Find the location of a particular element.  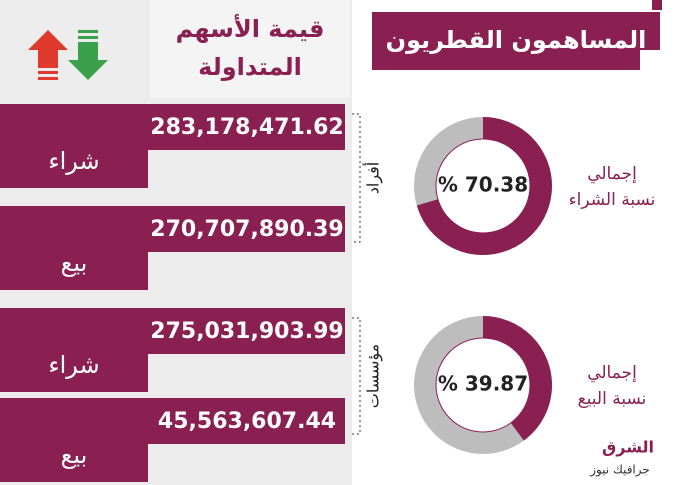

group-label: أفراد is located at coordinates (373, 178).